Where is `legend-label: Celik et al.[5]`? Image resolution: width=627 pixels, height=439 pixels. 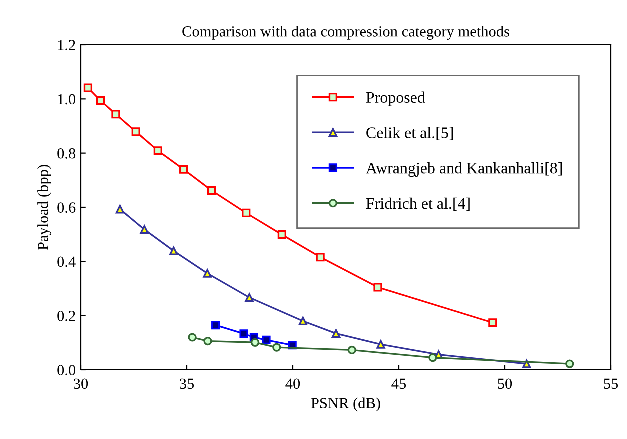
legend-label: Celik et al.[5] is located at coordinates (410, 133).